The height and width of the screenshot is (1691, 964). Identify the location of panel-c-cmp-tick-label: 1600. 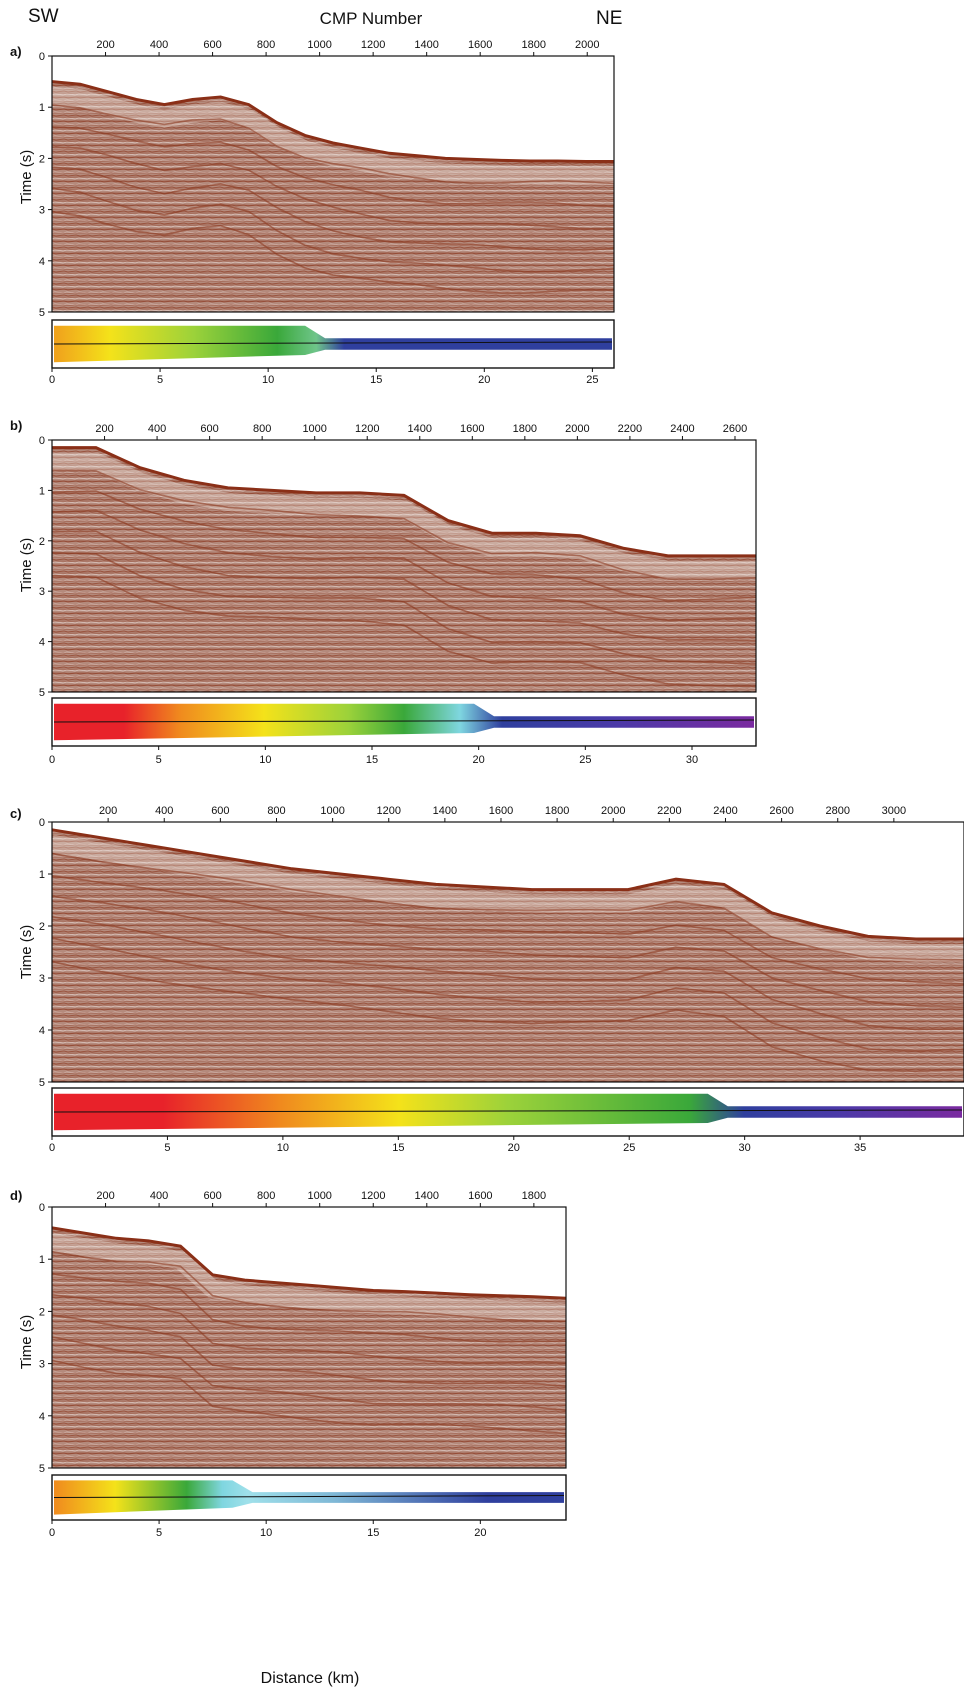
(501, 811).